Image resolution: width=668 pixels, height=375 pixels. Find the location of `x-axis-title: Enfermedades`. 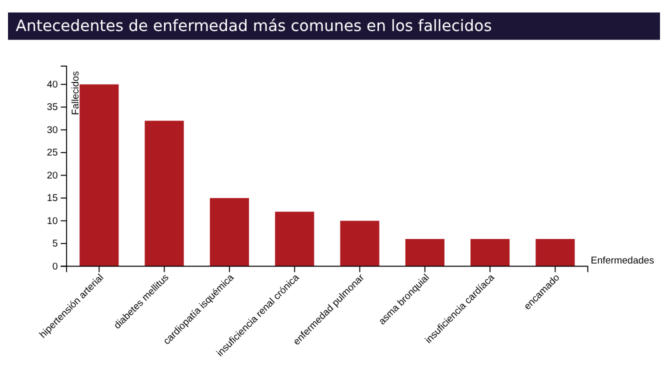

x-axis-title: Enfermedades is located at coordinates (622, 260).